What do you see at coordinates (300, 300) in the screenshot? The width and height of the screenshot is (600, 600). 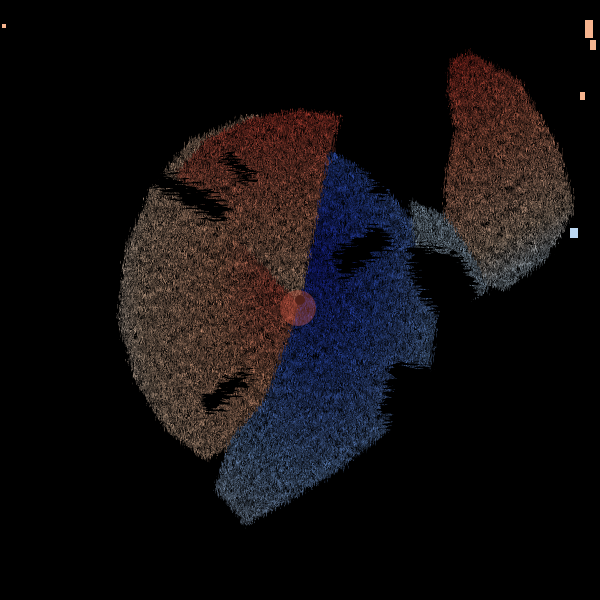 I see `radar-site` at bounding box center [300, 300].